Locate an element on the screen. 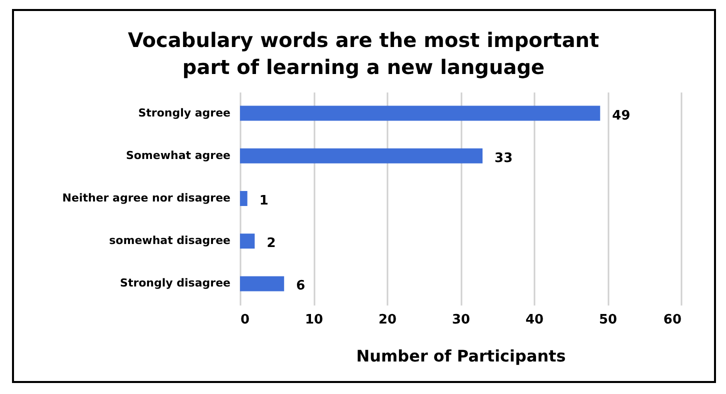  x-tick-label: 40 is located at coordinates (534, 320).